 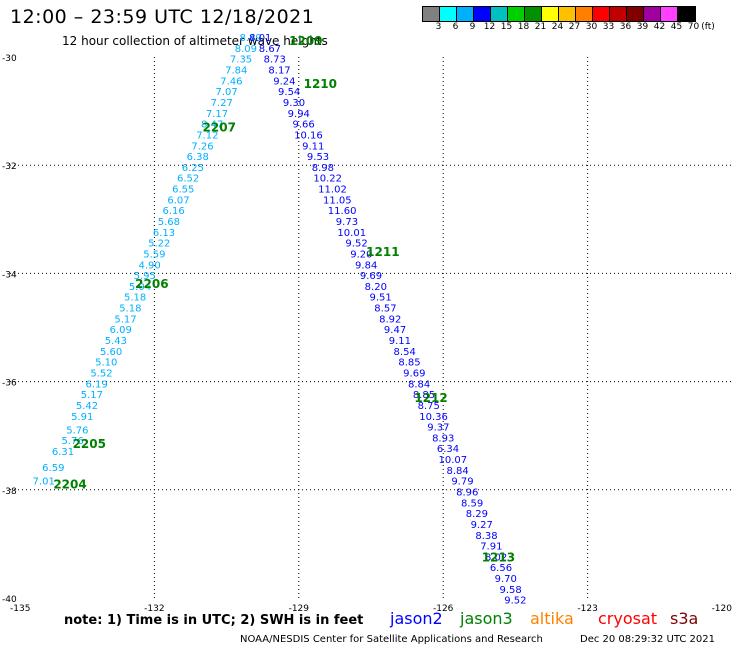 What do you see at coordinates (20, 609) in the screenshot?
I see `longitude-tick-label: -135` at bounding box center [20, 609].